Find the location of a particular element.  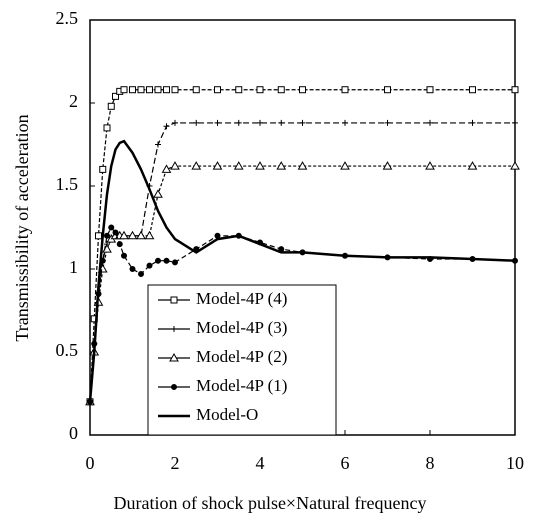

y-axis-label: Transmissibility of acceleration is located at coordinates (22, 227).